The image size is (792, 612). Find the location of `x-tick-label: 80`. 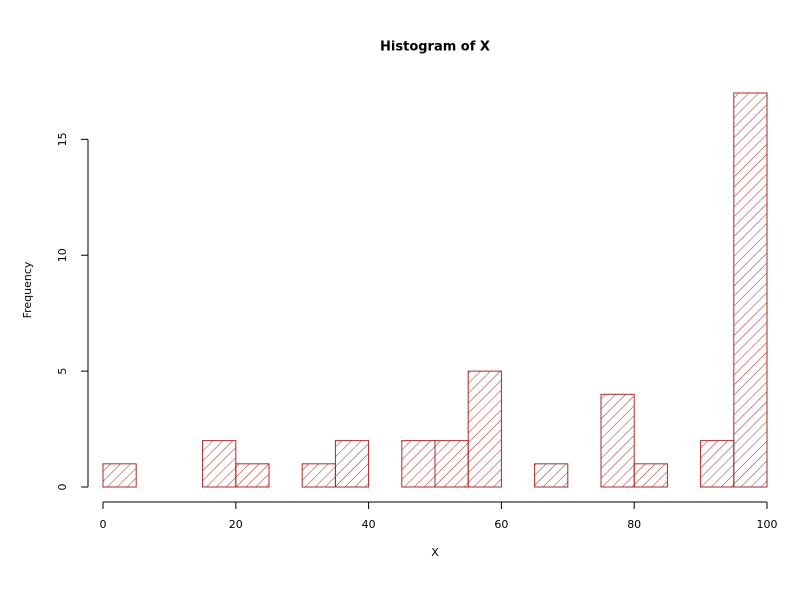

x-tick-label: 80 is located at coordinates (634, 524).